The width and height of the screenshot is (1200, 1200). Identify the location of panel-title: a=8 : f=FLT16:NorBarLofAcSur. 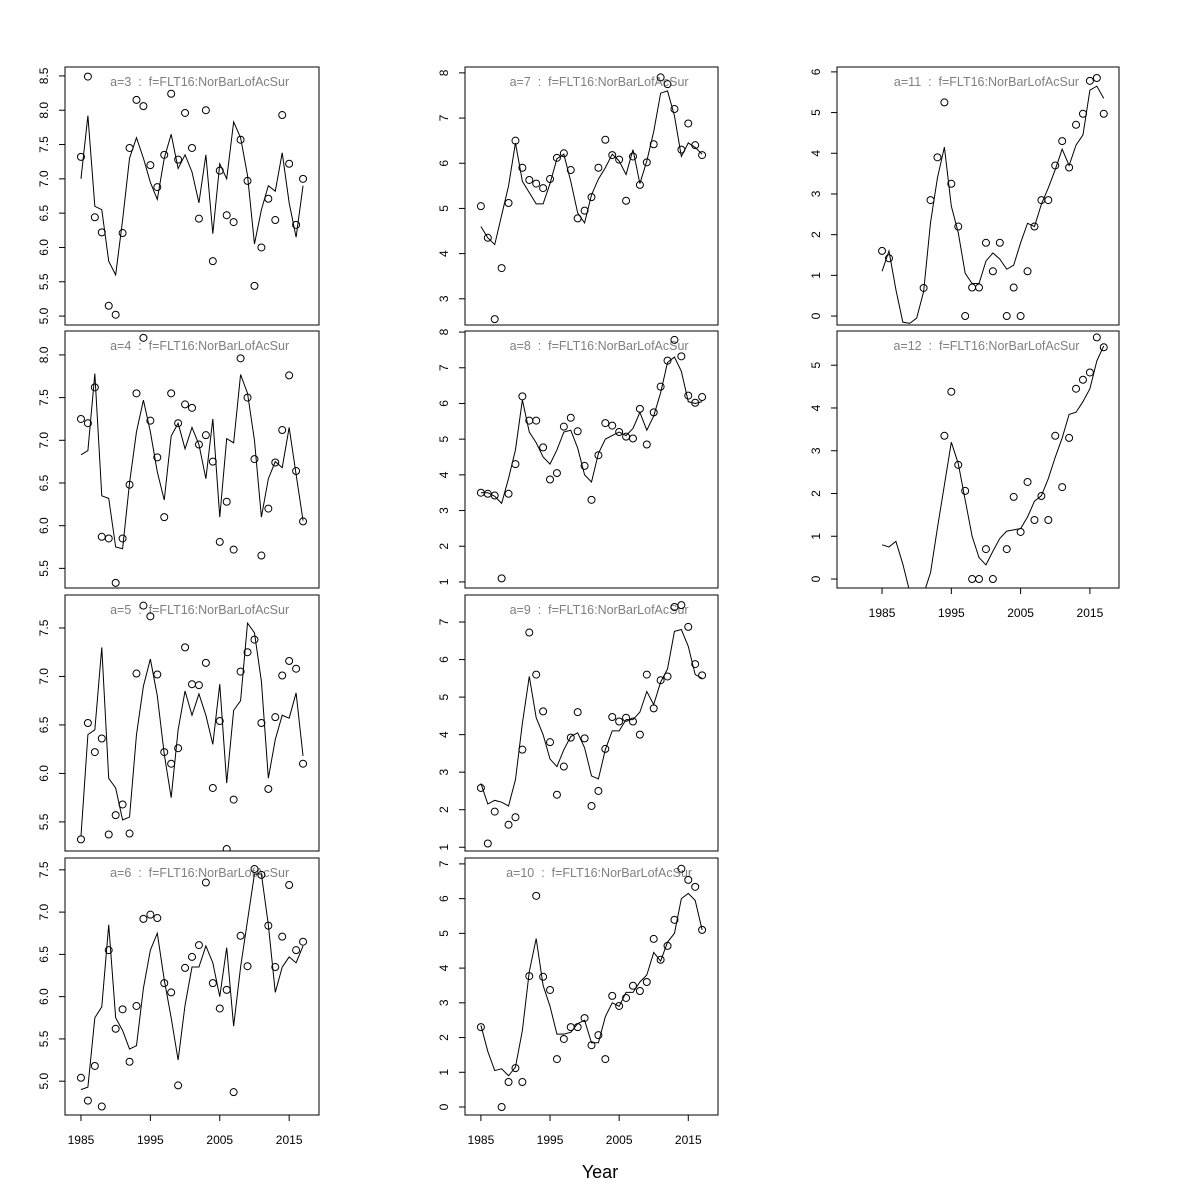
(599, 346).